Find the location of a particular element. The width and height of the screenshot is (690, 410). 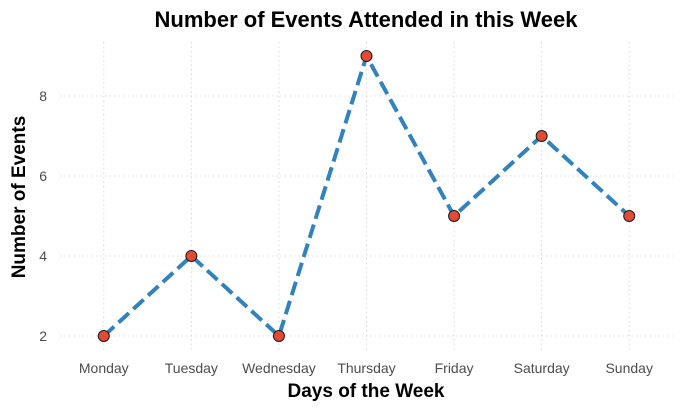

data-point-tuesday is located at coordinates (191, 256).